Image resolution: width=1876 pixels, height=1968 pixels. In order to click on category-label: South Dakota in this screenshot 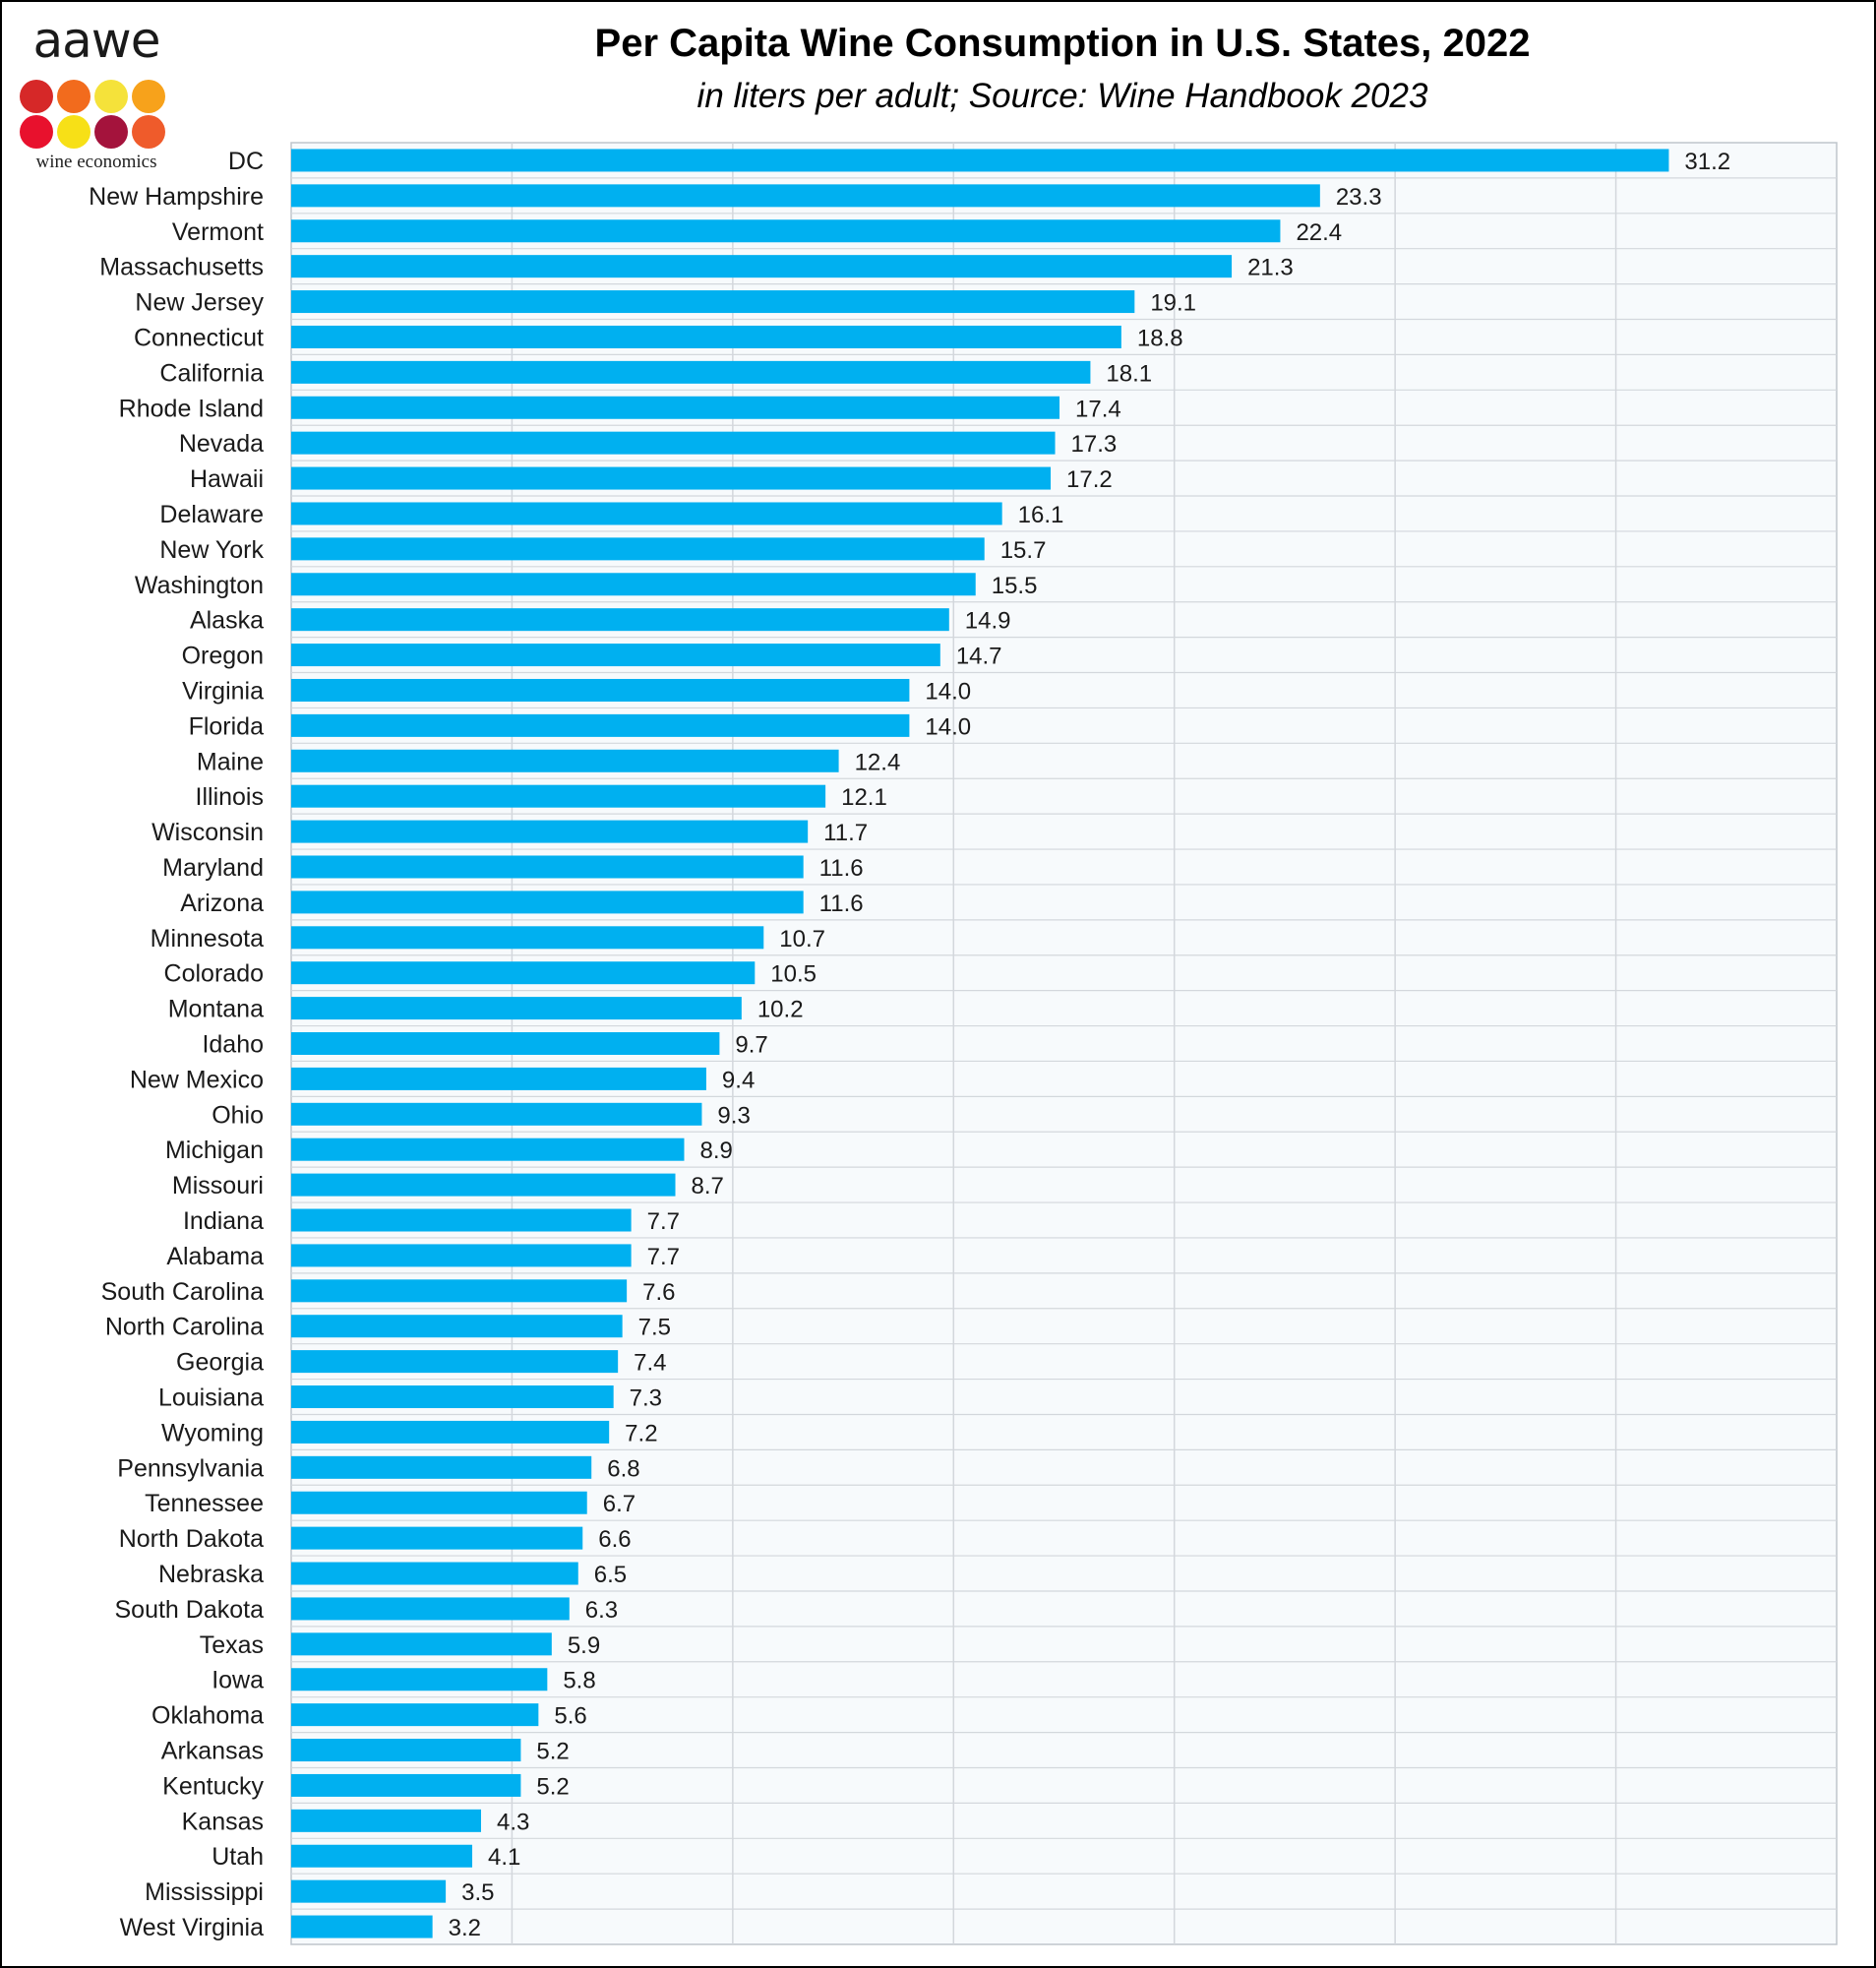, I will do `click(190, 1610)`.